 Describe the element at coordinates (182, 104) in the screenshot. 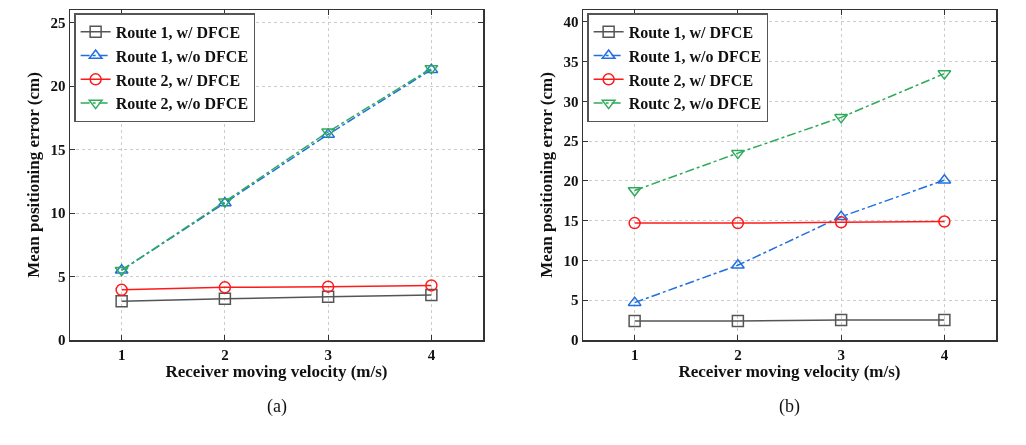

I see `legend-label: Route 2, w/o DFCE` at that location.